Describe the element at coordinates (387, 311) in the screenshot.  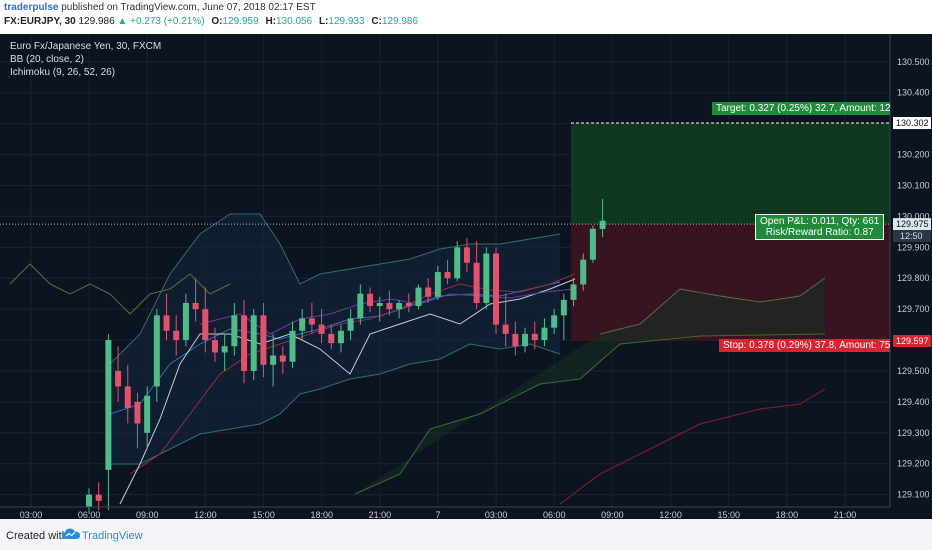
I see `bb-extra` at that location.